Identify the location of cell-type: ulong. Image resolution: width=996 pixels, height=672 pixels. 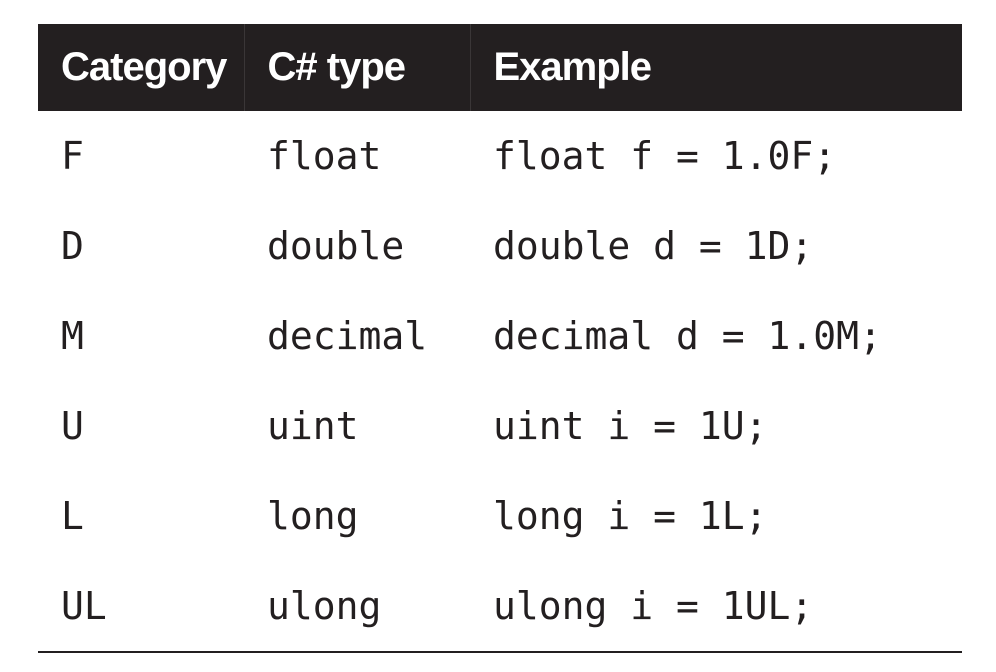
(357, 607).